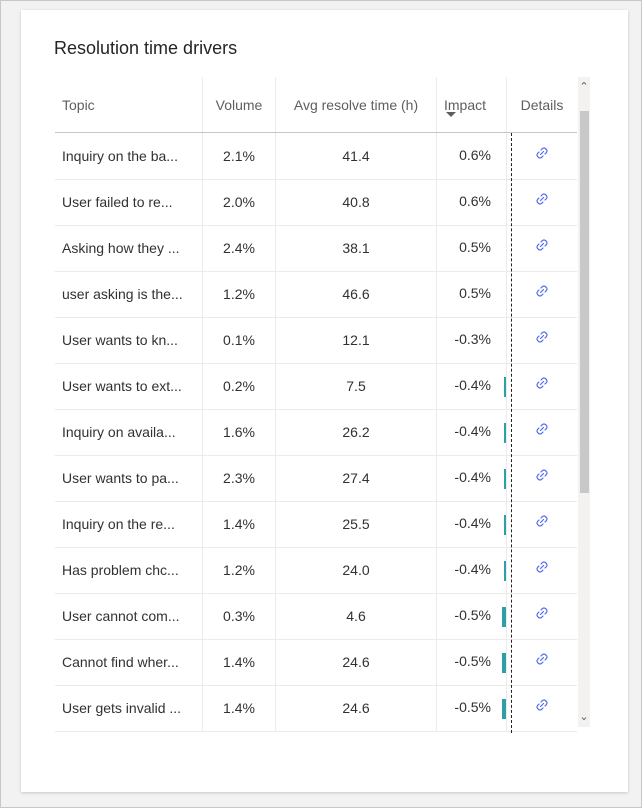 The height and width of the screenshot is (808, 642). What do you see at coordinates (584, 717) in the screenshot?
I see `chevron-down-icon: ⌄` at bounding box center [584, 717].